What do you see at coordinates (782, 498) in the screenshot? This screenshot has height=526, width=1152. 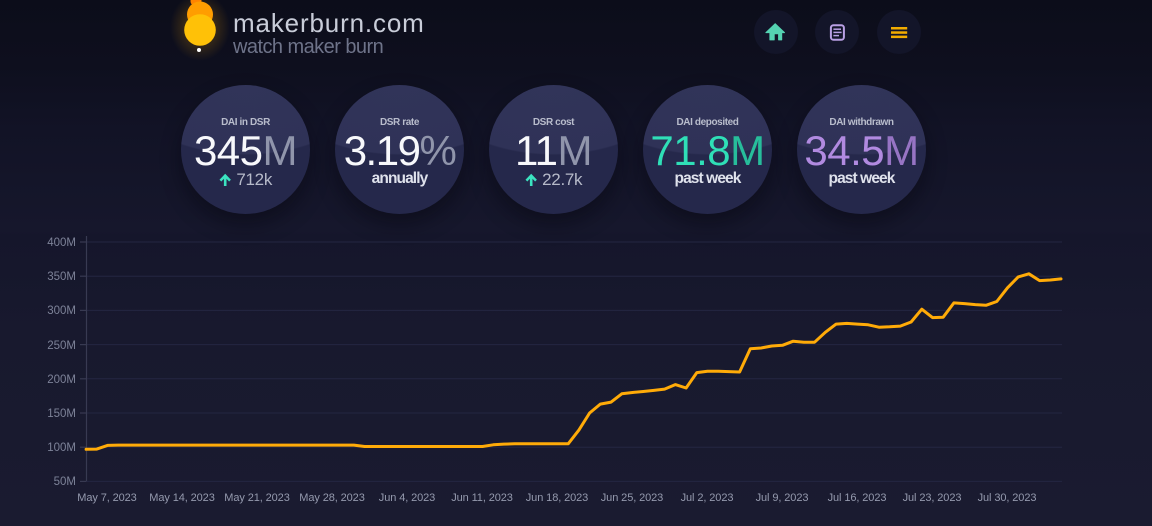 I see `svg-text: Jul 9, 2023` at bounding box center [782, 498].